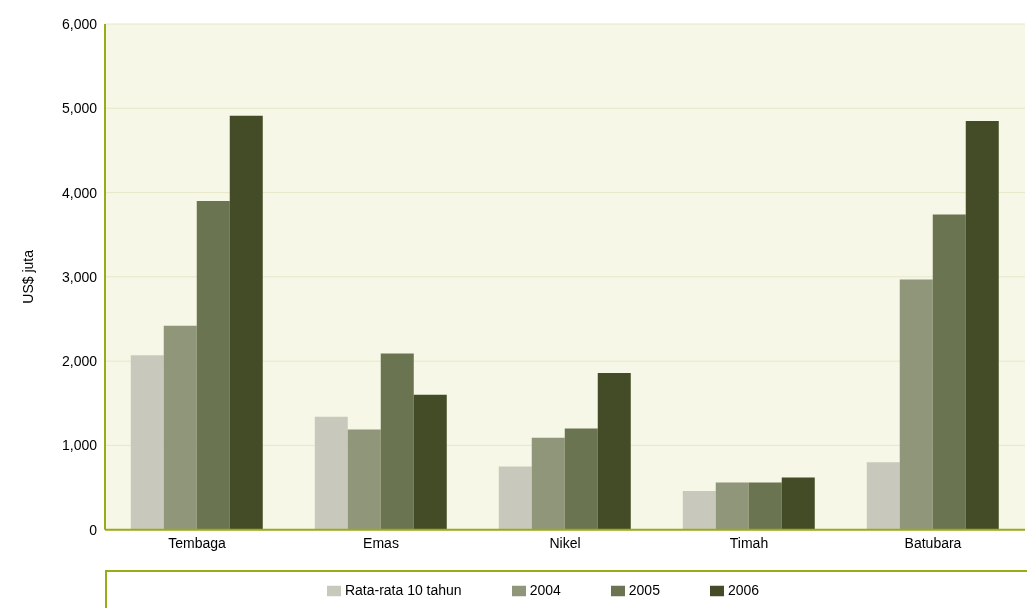 The width and height of the screenshot is (1027, 611). I want to click on x-tick-label: Batubara, so click(933, 542).